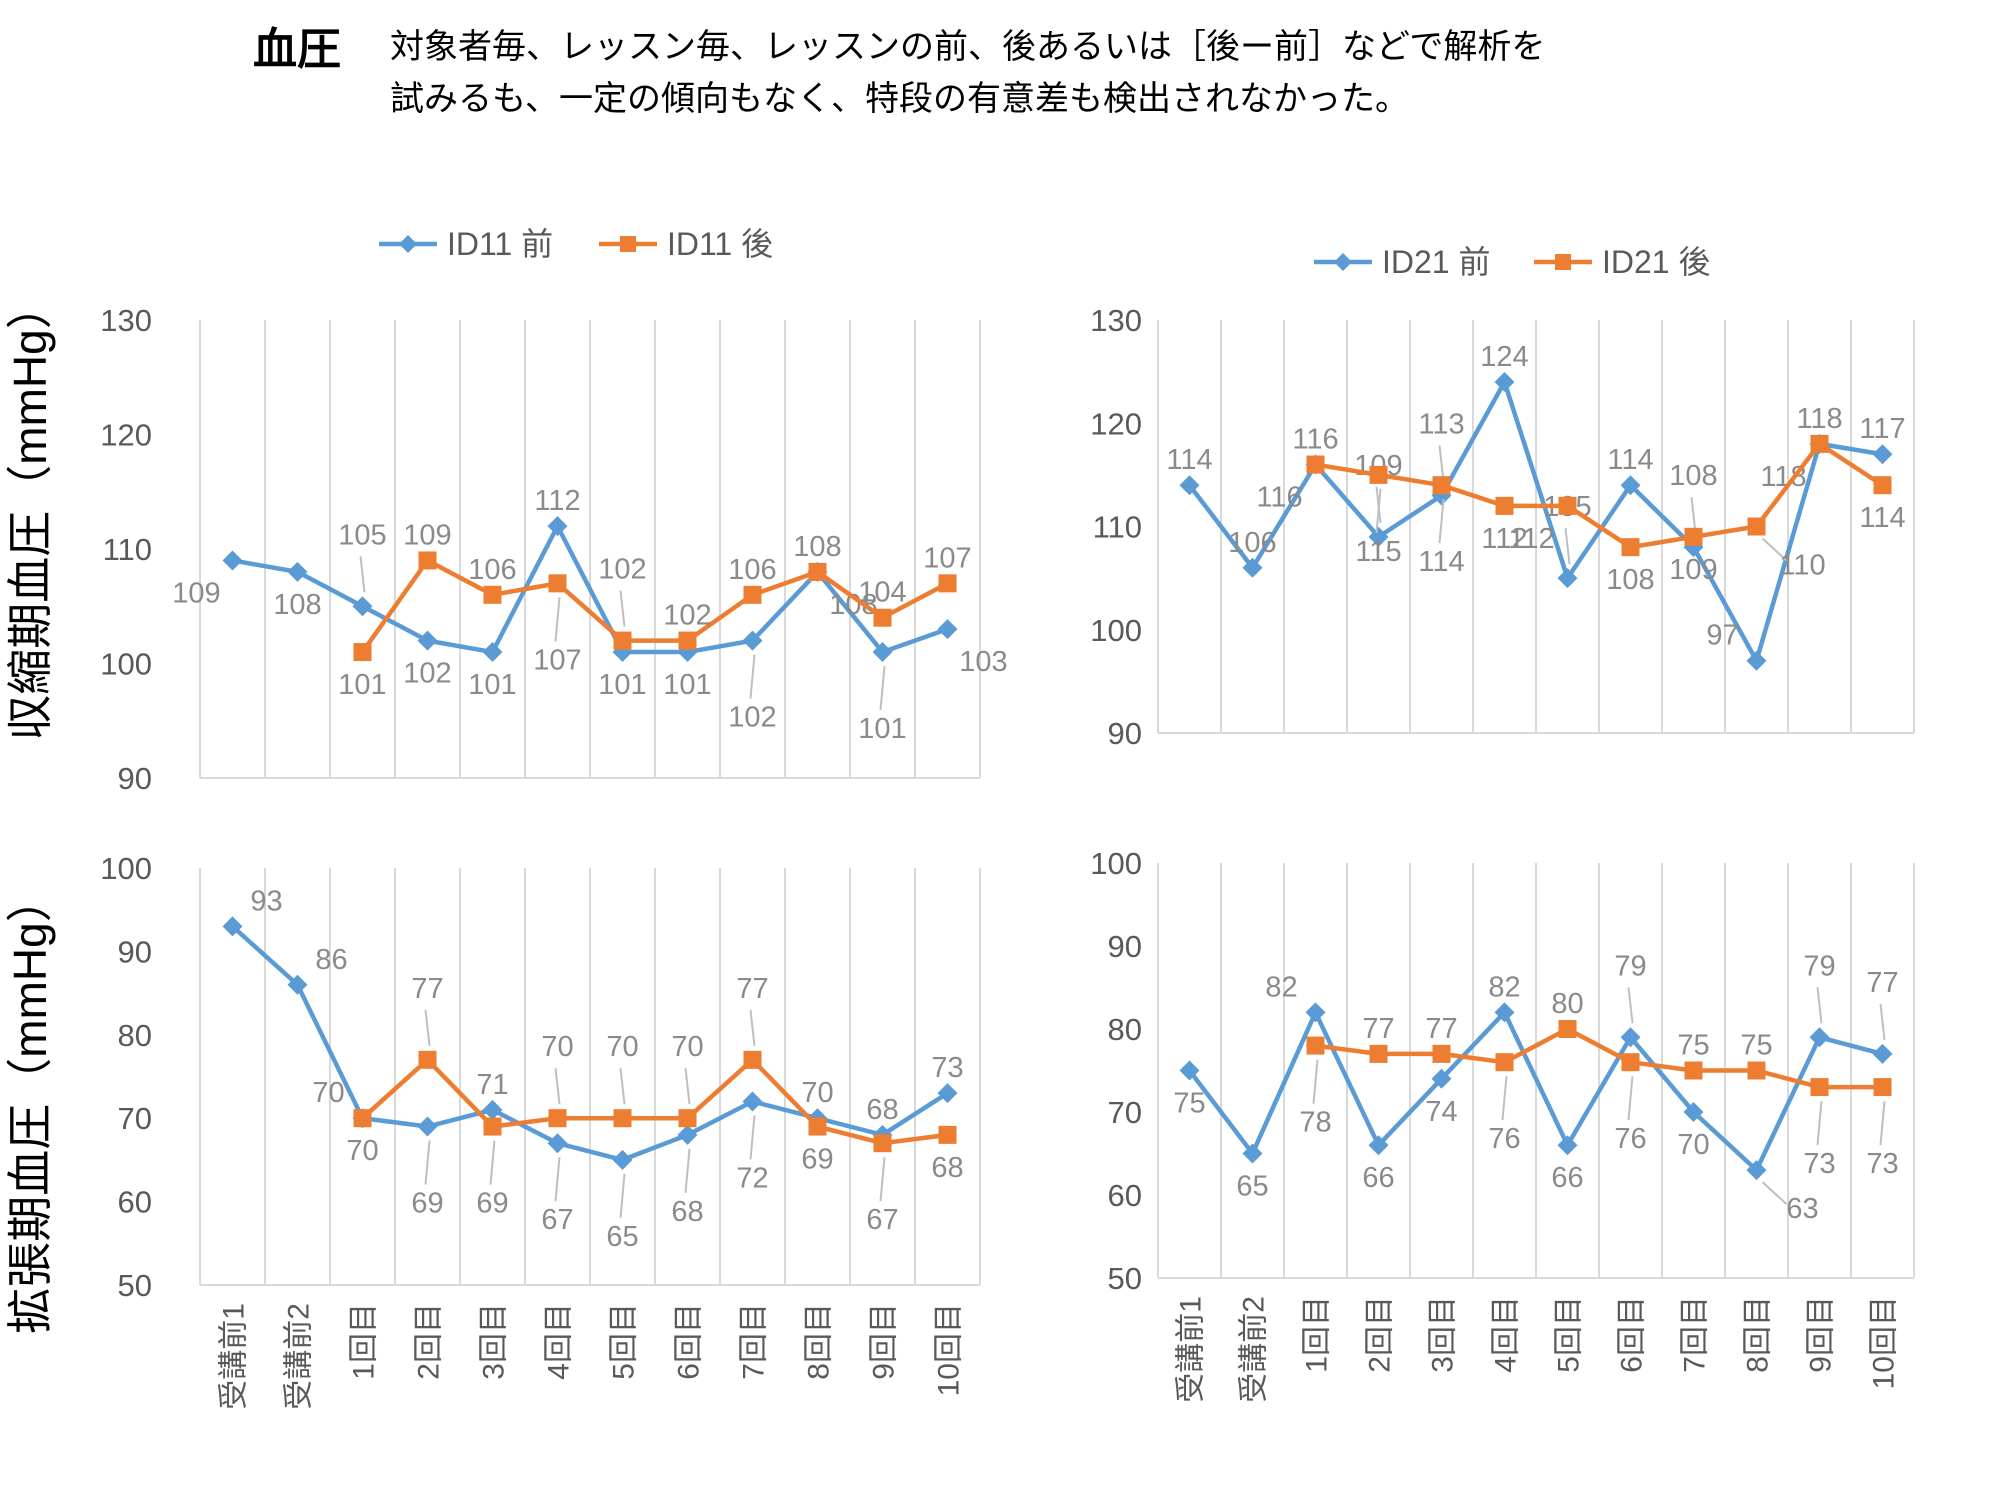 This screenshot has width=2000, height=1500. What do you see at coordinates (1569, 1334) in the screenshot?
I see `x-tick-label: 5回目` at bounding box center [1569, 1334].